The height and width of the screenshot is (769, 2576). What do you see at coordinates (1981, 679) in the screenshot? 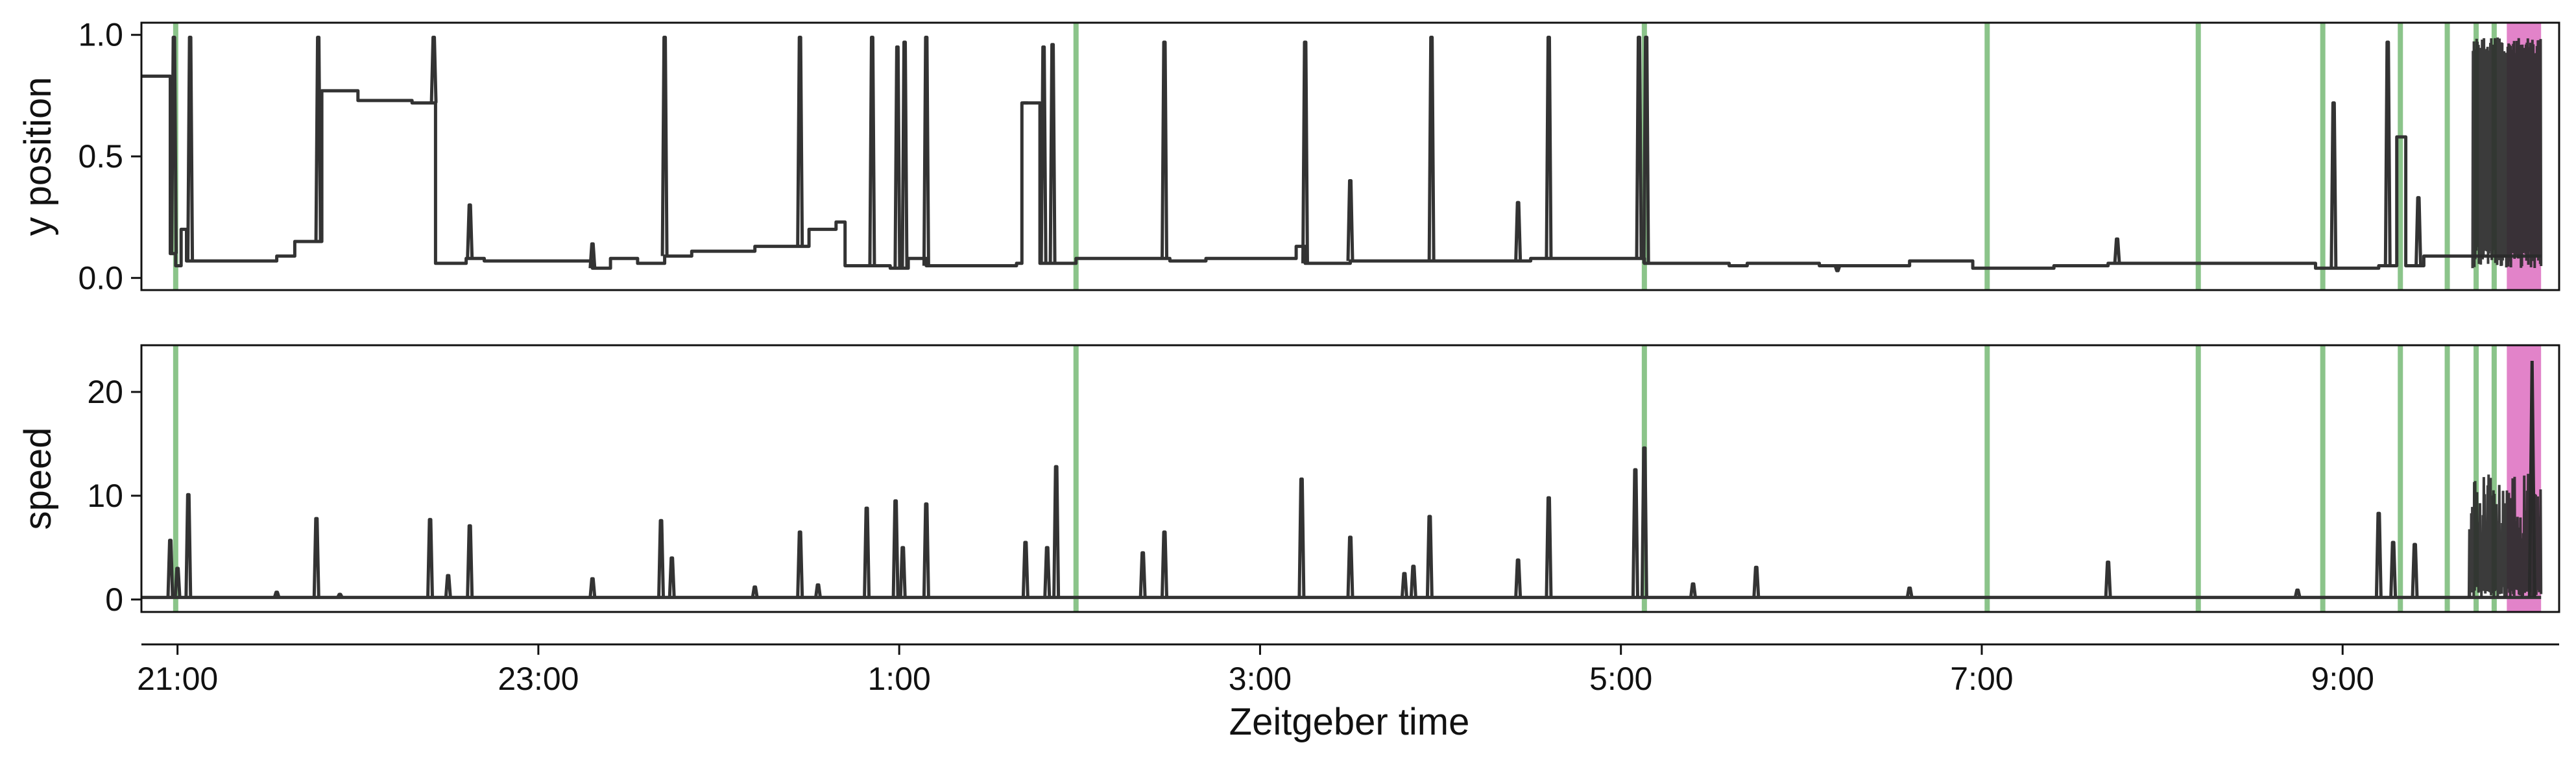
I see `x-tick-label: 7:00` at bounding box center [1981, 679].